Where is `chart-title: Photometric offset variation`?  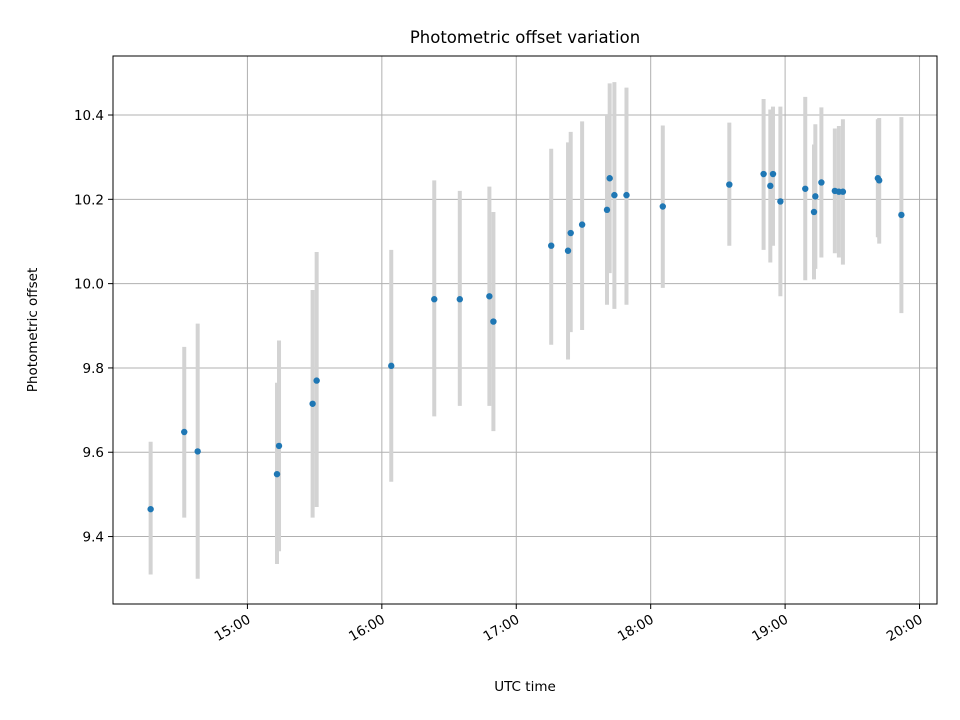
chart-title: Photometric offset variation is located at coordinates (525, 37).